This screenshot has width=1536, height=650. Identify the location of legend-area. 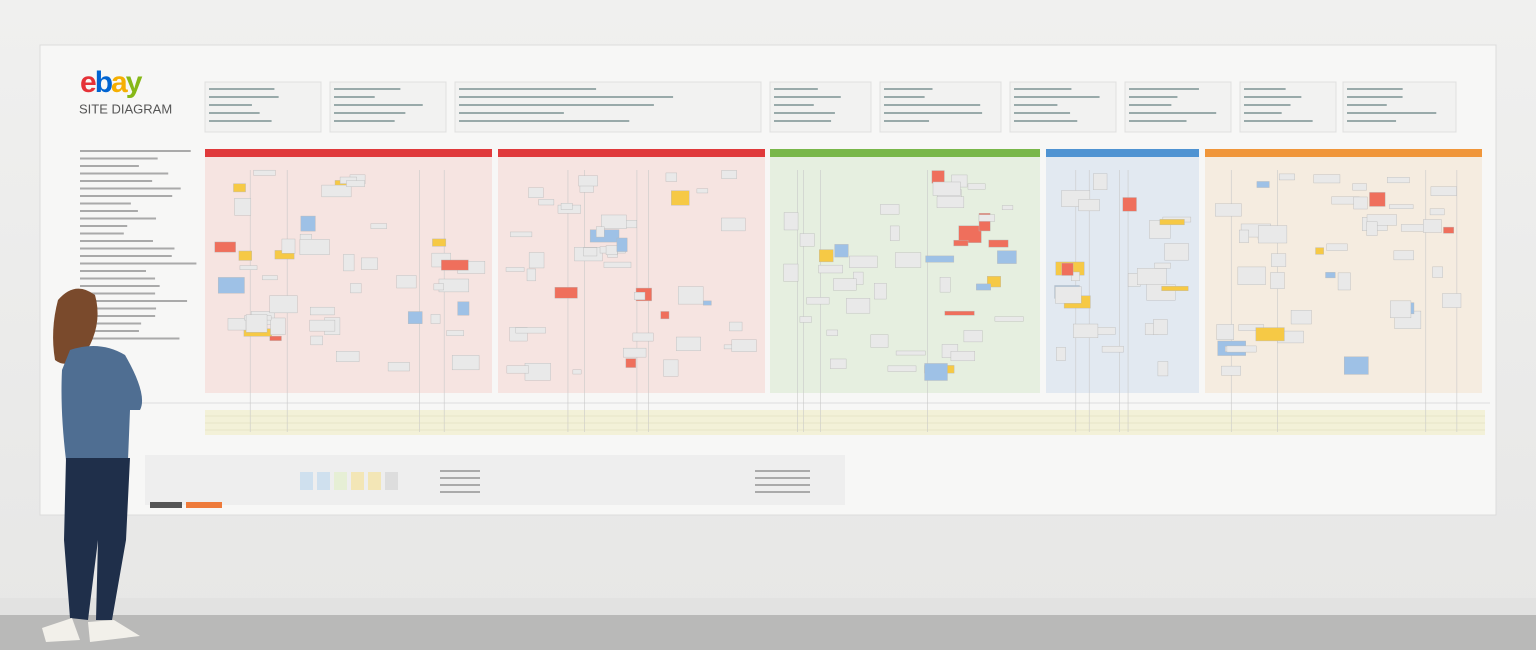
(495, 480).